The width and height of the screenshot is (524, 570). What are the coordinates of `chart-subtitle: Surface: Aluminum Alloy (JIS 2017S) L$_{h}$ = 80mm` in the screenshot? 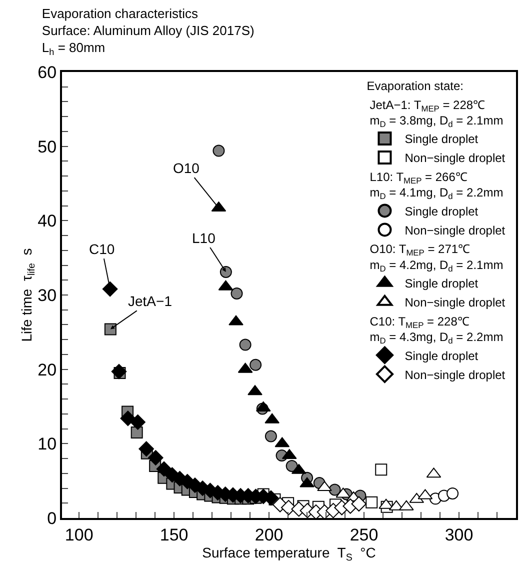 It's located at (148, 40).